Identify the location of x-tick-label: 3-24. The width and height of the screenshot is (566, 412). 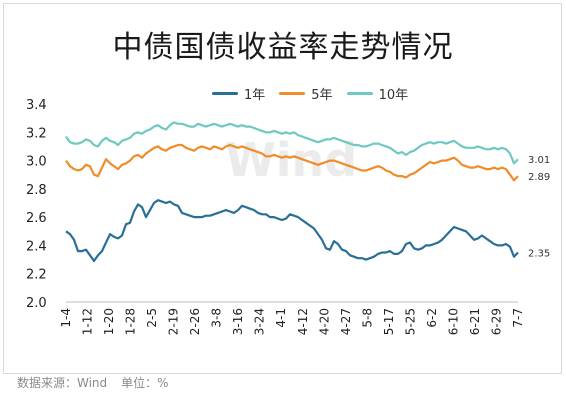
(260, 321).